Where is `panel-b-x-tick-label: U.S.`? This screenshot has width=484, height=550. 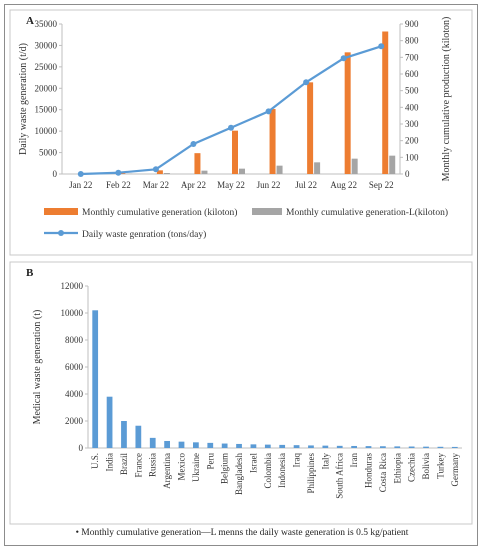 panel-b-x-tick-label: U.S. is located at coordinates (95, 461).